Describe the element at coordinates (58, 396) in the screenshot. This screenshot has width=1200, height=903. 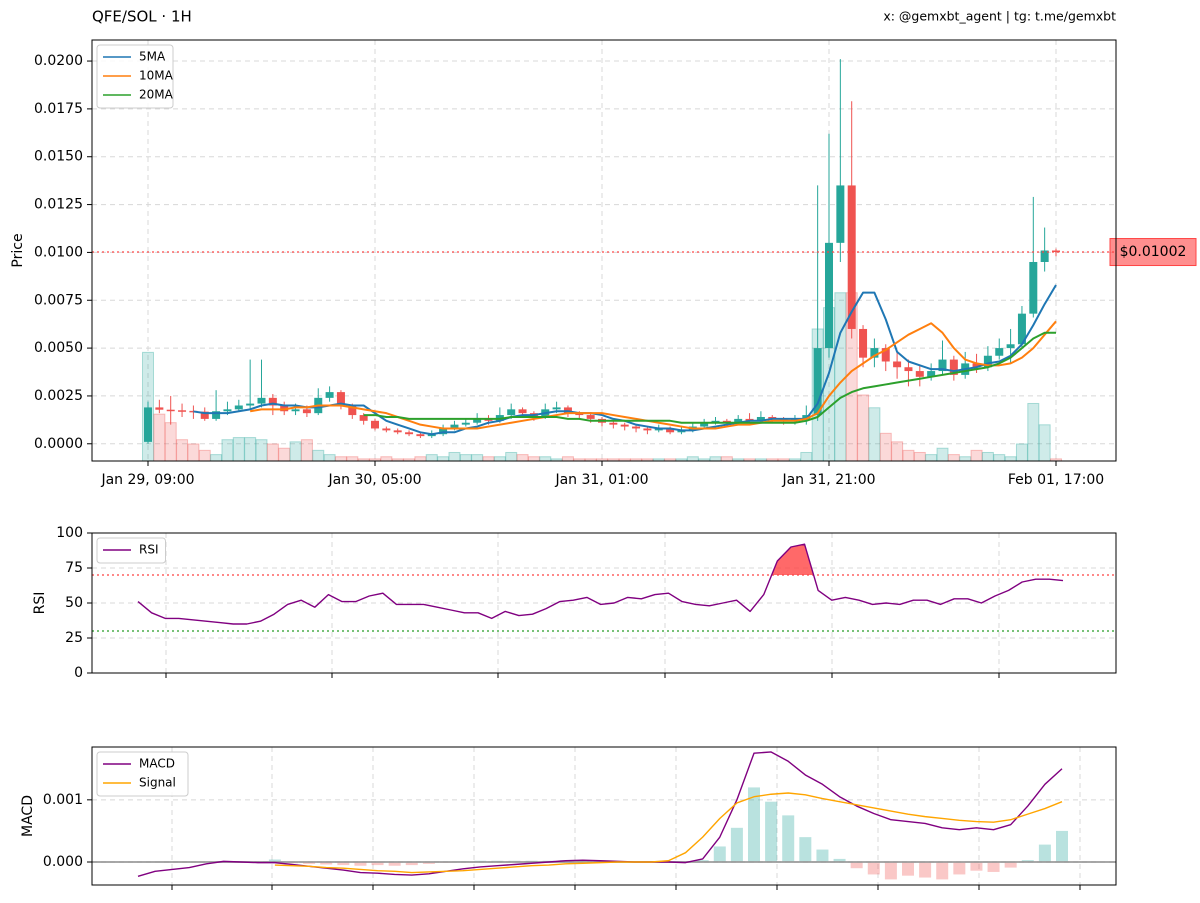
I see `y-tick-label: 0.0025` at that location.